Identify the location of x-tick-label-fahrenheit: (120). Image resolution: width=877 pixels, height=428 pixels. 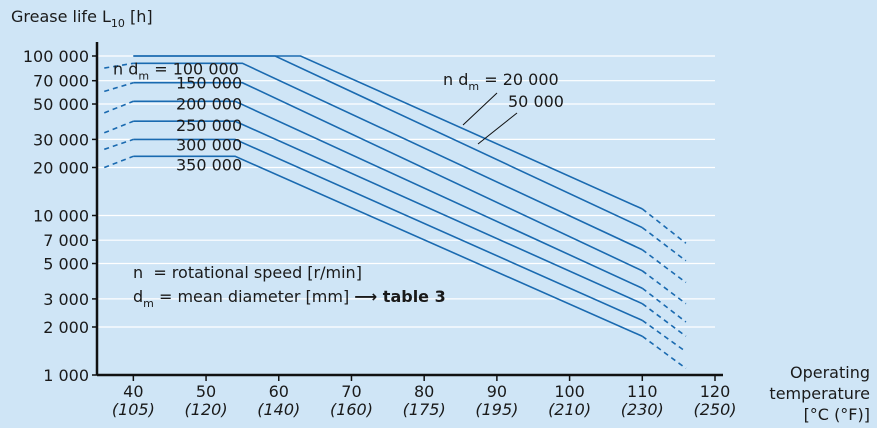
(206, 409).